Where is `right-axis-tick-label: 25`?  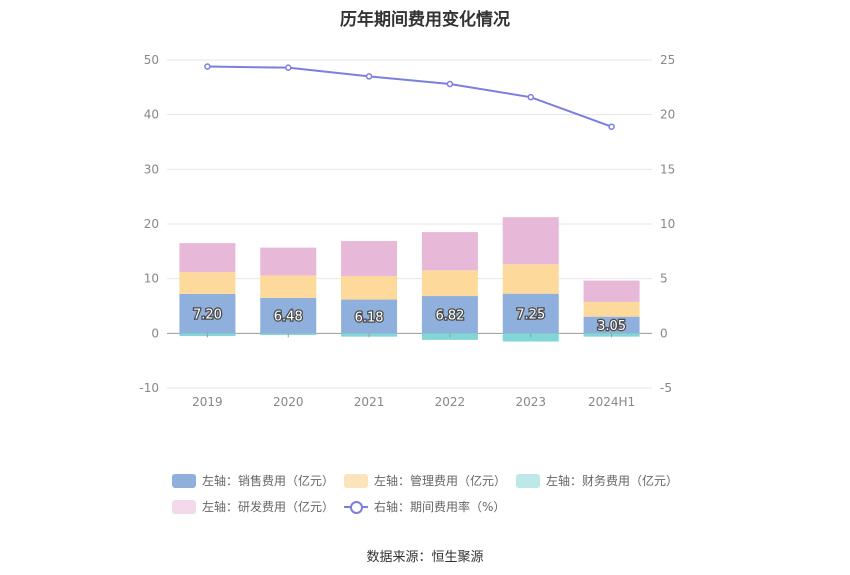 right-axis-tick-label: 25 is located at coordinates (667, 60).